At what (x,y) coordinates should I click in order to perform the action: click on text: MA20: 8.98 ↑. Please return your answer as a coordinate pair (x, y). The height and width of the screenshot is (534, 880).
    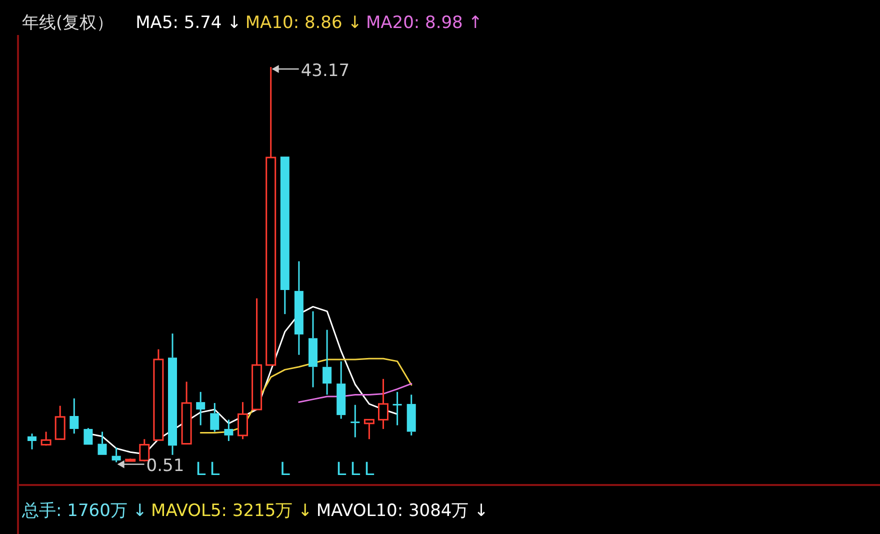
    Looking at the image, I should click on (424, 23).